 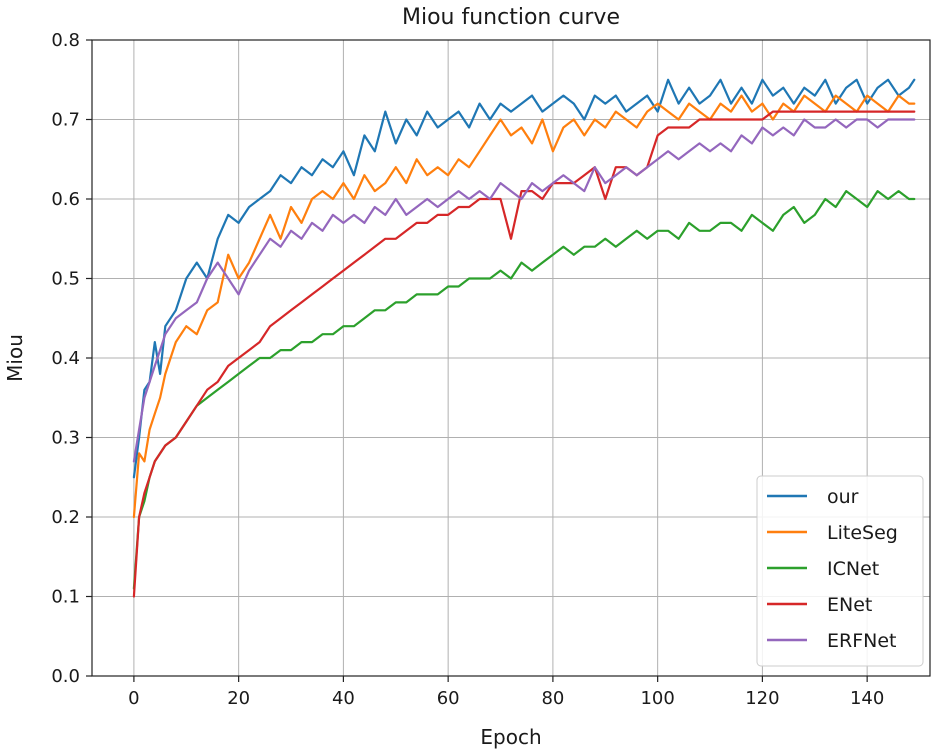 I want to click on y-tick-label: 0.7, so click(x=65, y=120).